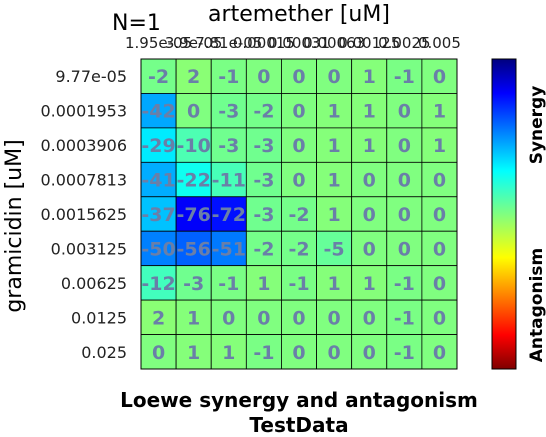  Describe the element at coordinates (194, 43) in the screenshot. I see `x-tick-label: 3.9e-05` at that location.